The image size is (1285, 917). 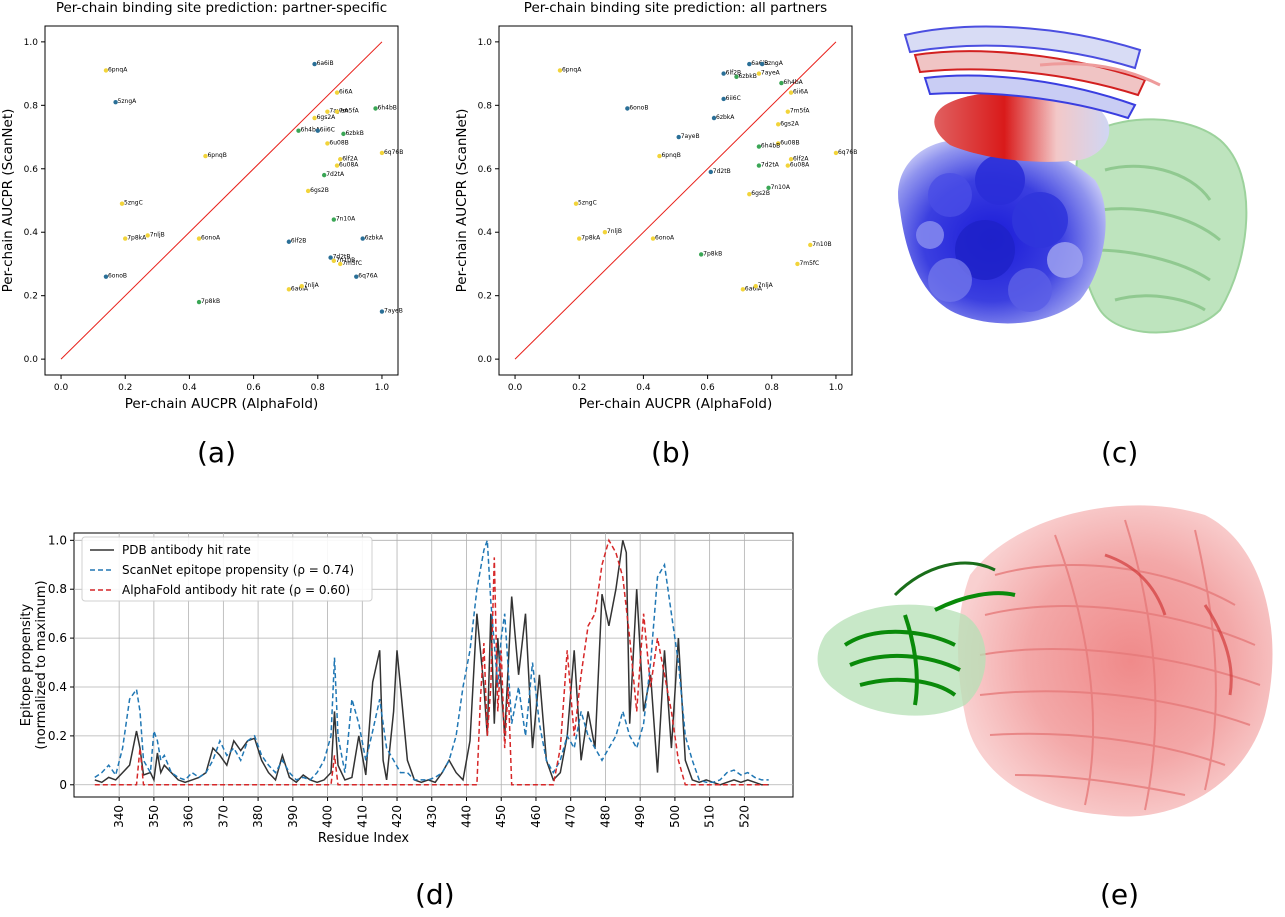 I want to click on x-tick-label: 500, so click(x=675, y=816).